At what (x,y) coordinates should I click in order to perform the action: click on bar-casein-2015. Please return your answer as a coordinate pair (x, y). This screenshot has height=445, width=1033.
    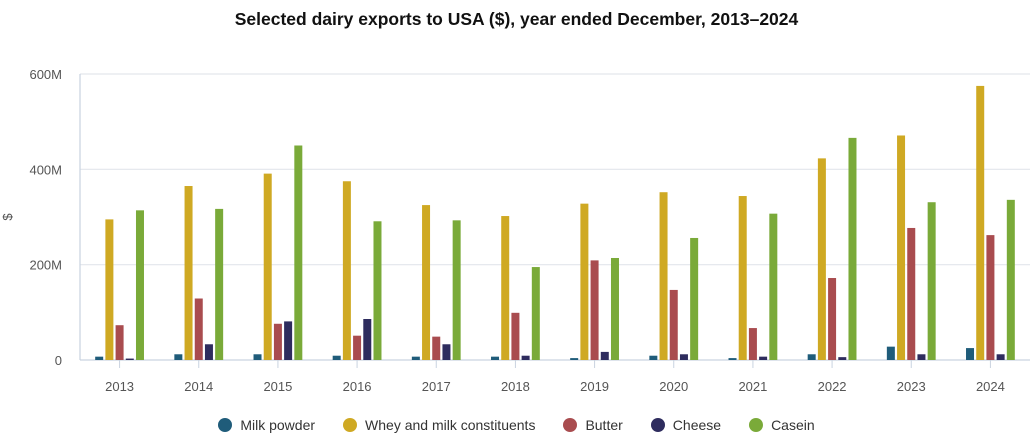
    Looking at the image, I should click on (298, 252).